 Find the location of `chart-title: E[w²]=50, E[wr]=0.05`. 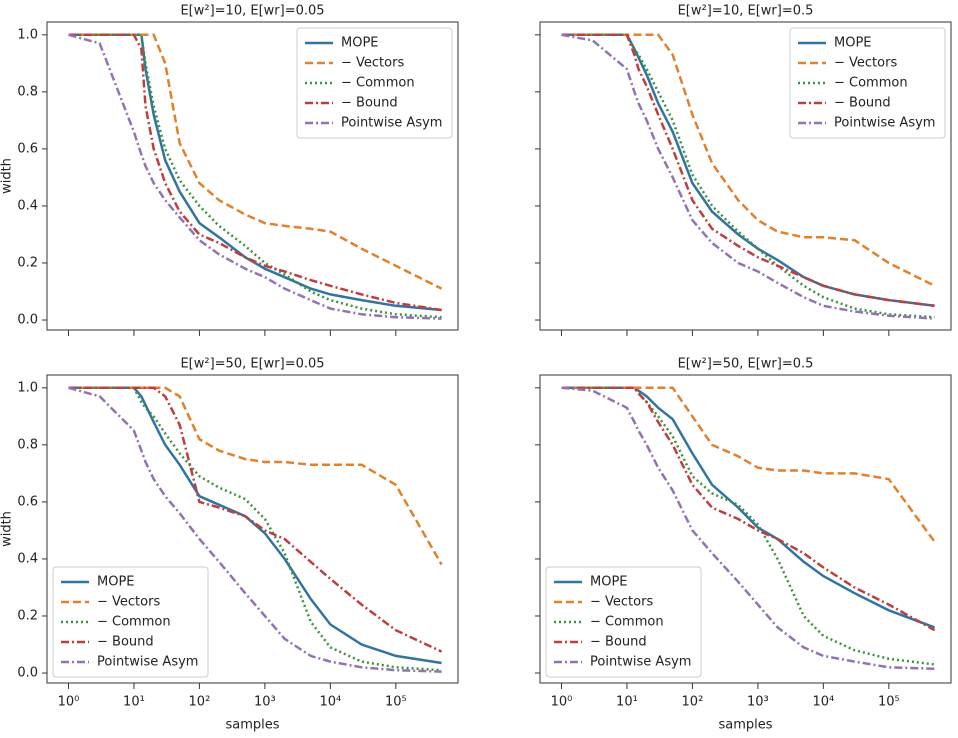

chart-title: E[w²]=50, E[wr]=0.05 is located at coordinates (252, 364).